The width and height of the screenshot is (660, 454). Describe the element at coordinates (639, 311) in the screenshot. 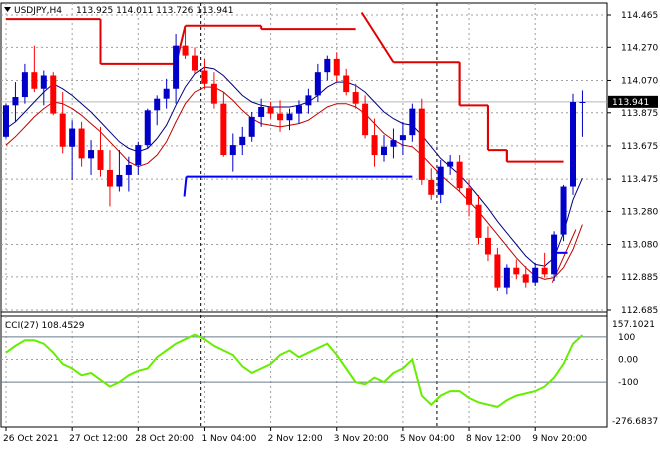

I see `price-tick-label: 112.685` at that location.